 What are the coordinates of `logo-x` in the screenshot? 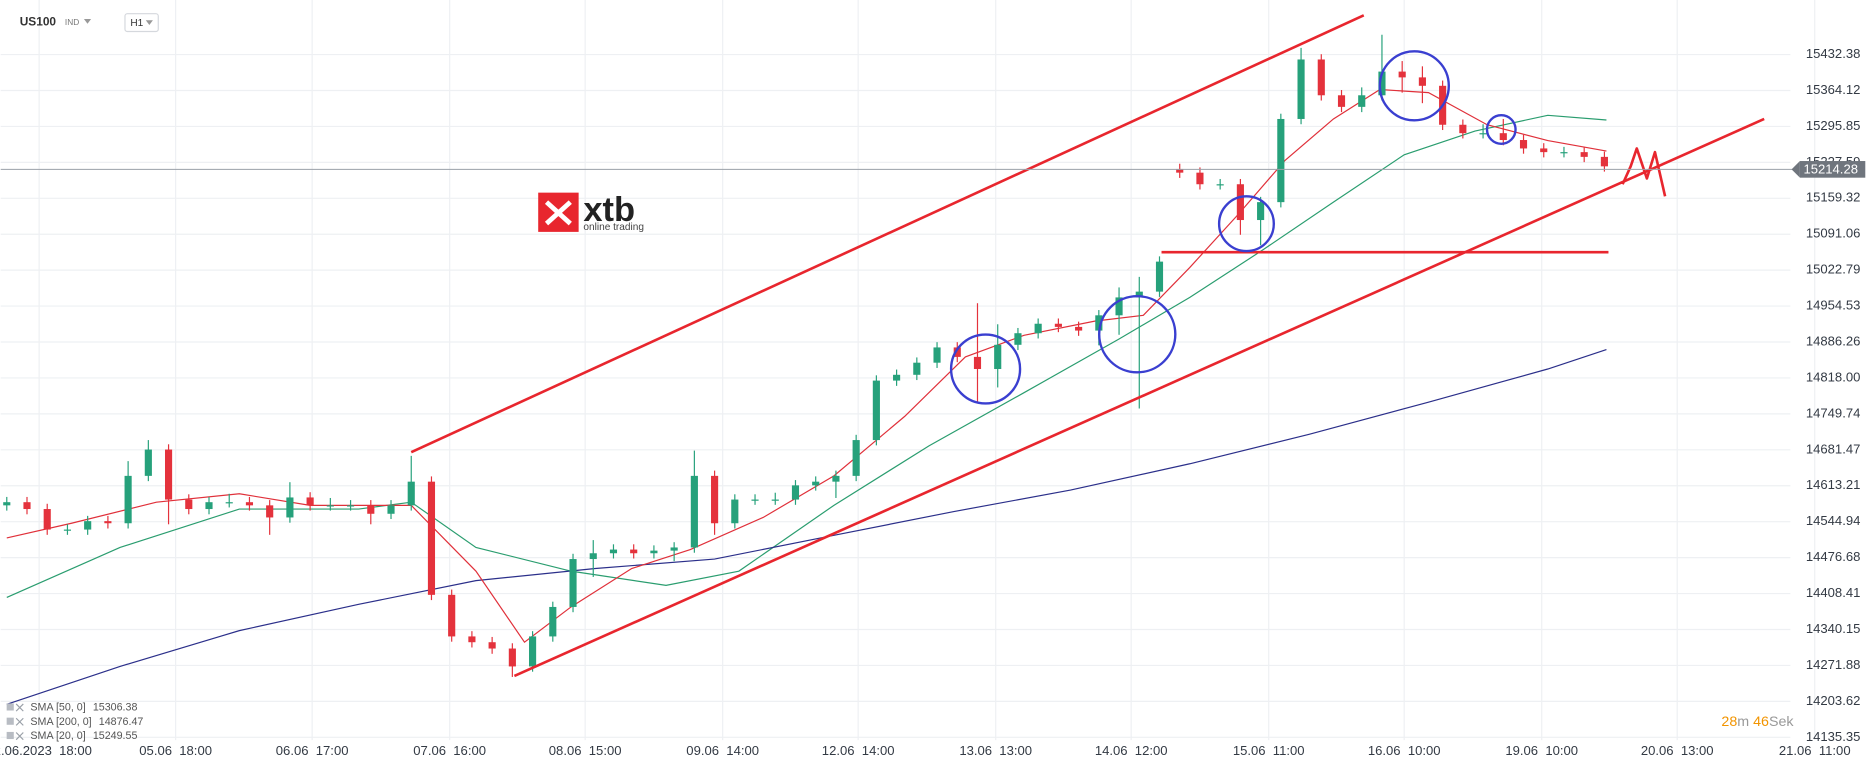 It's located at (558, 213).